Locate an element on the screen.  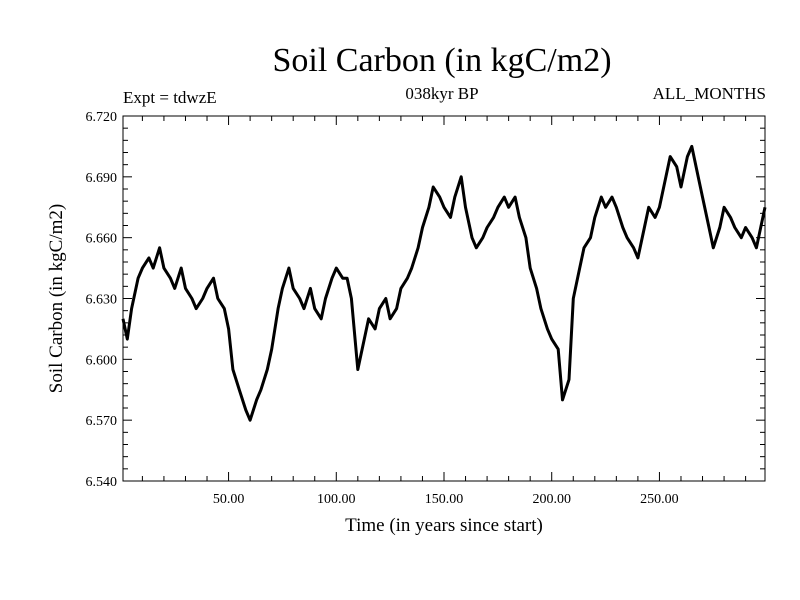
x-tick-label: 100.00 is located at coordinates (336, 499).